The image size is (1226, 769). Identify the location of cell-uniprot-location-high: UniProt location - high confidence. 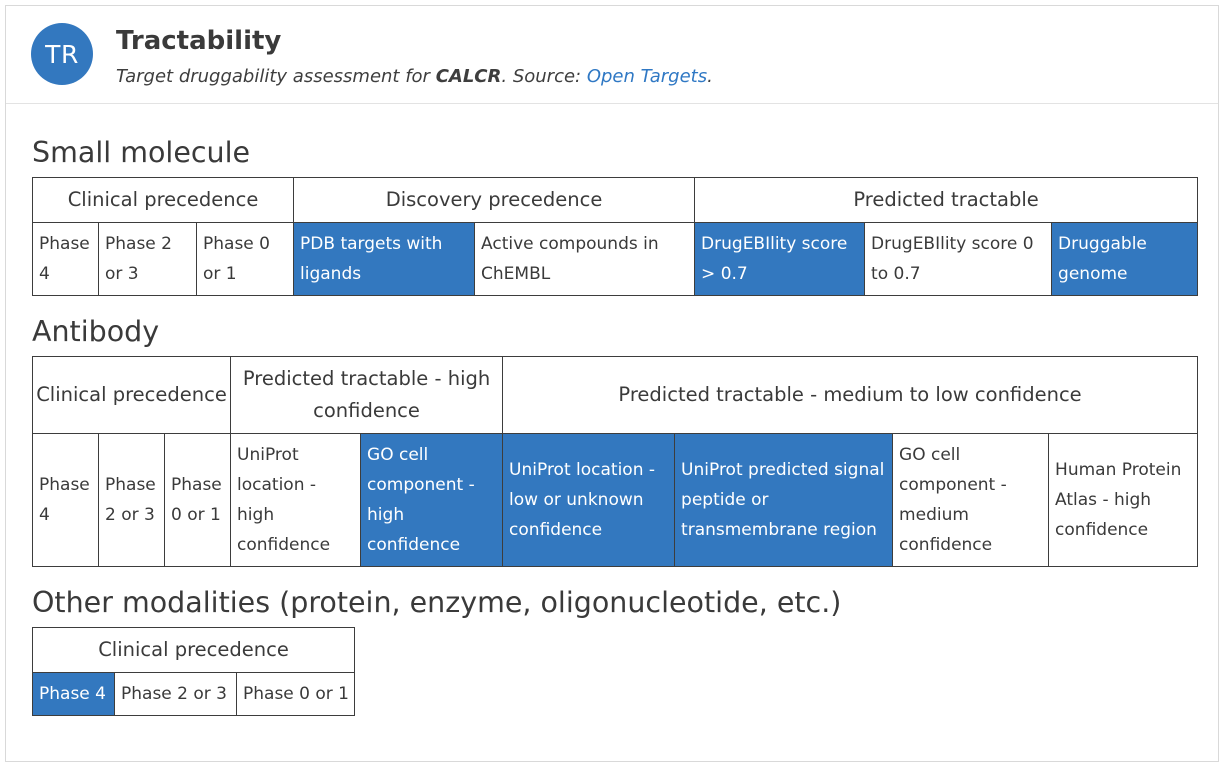
(296, 500).